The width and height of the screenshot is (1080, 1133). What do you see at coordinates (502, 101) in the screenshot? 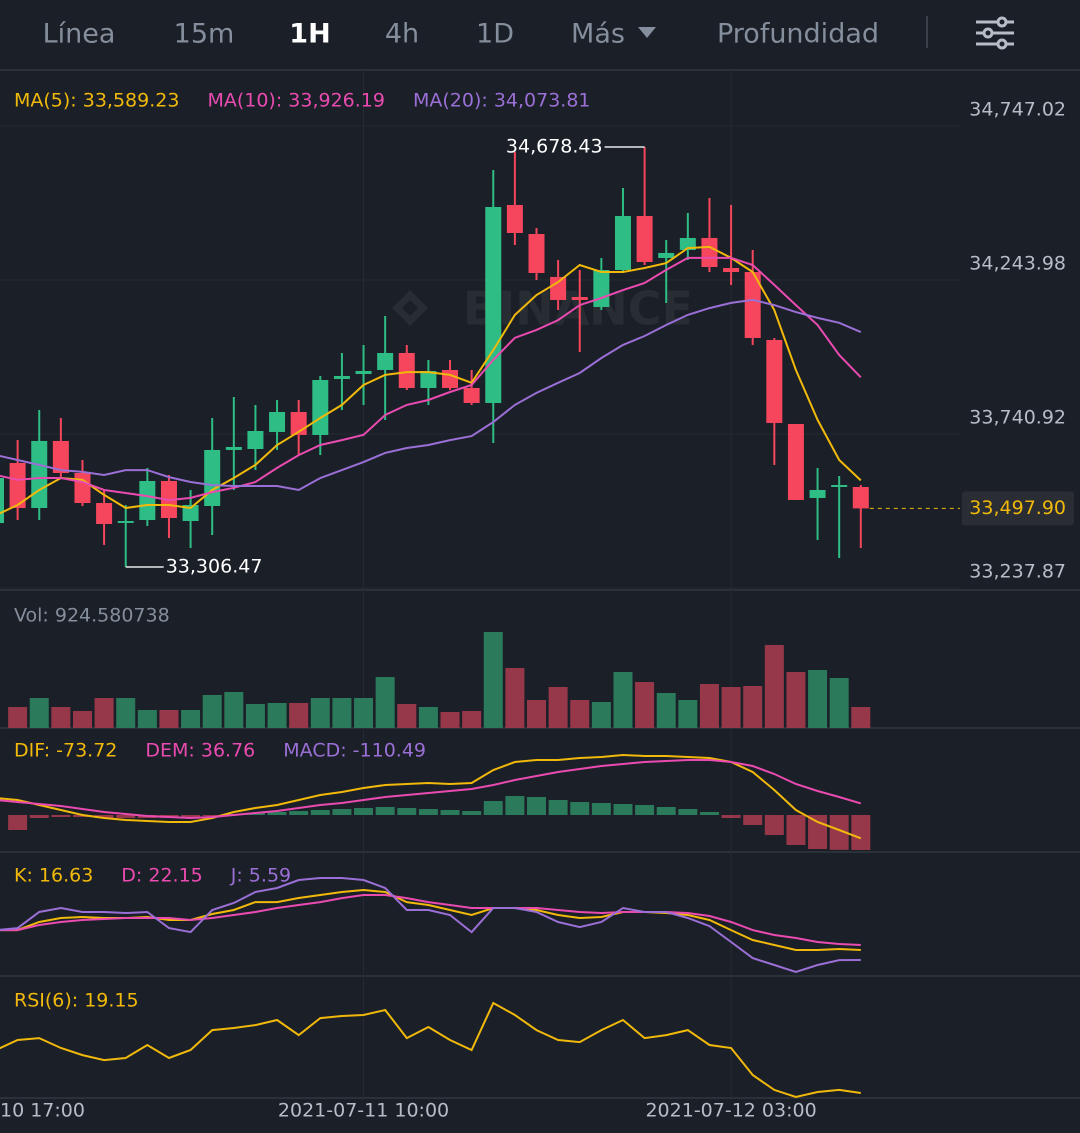
I see `legend-entry: MA(20): 34,073.81` at bounding box center [502, 101].